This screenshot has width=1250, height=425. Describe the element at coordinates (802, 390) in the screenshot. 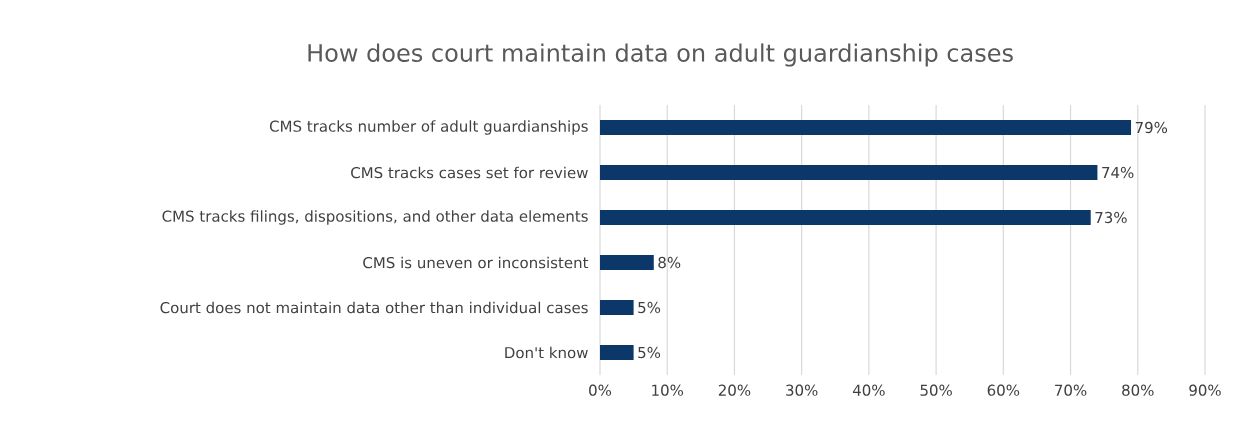

I see `x-tick-label: 30%` at that location.